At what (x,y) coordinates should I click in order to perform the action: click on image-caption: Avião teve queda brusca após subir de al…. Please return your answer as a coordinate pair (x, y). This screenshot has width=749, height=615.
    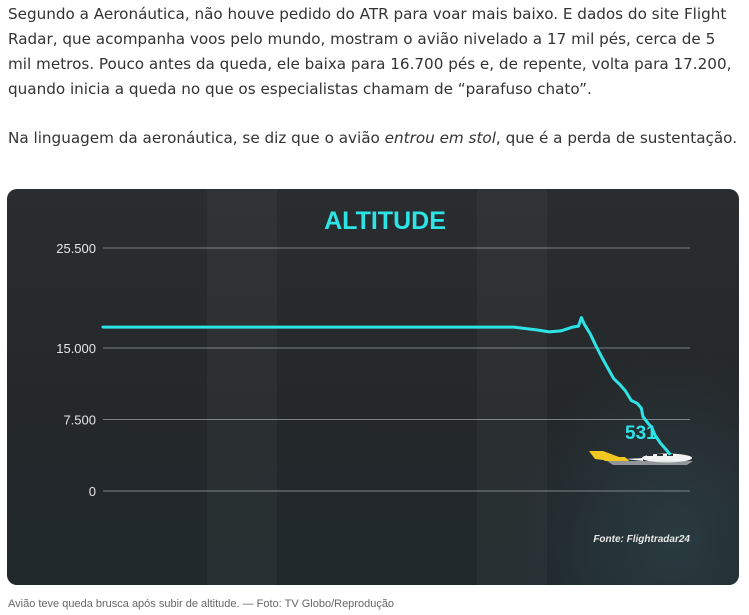
    Looking at the image, I should click on (201, 604).